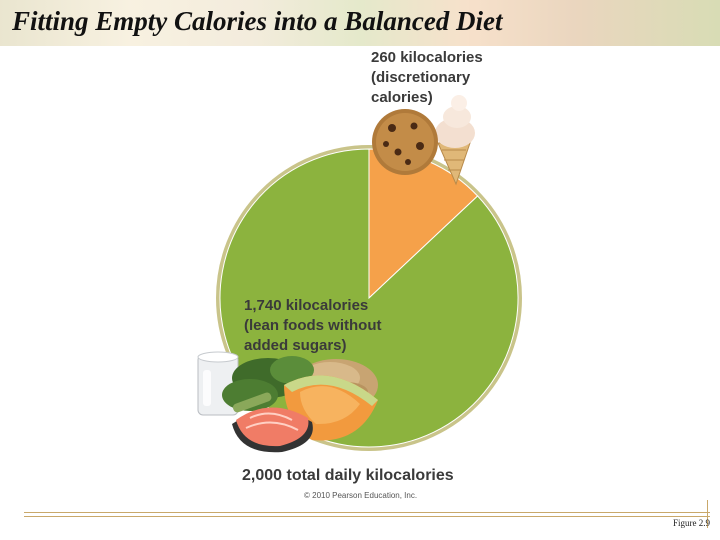 The width and height of the screenshot is (720, 540). Describe the element at coordinates (421, 77) in the screenshot. I see `slice-label-line: (discretionary` at that location.